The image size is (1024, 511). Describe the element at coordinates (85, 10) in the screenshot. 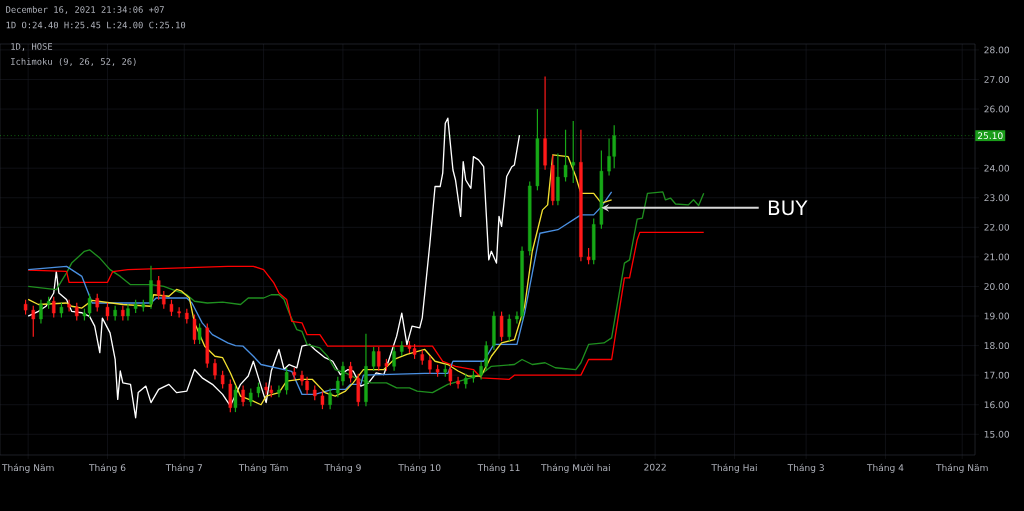

I see `text: December 16, 2021 21:34:06 +07` at that location.